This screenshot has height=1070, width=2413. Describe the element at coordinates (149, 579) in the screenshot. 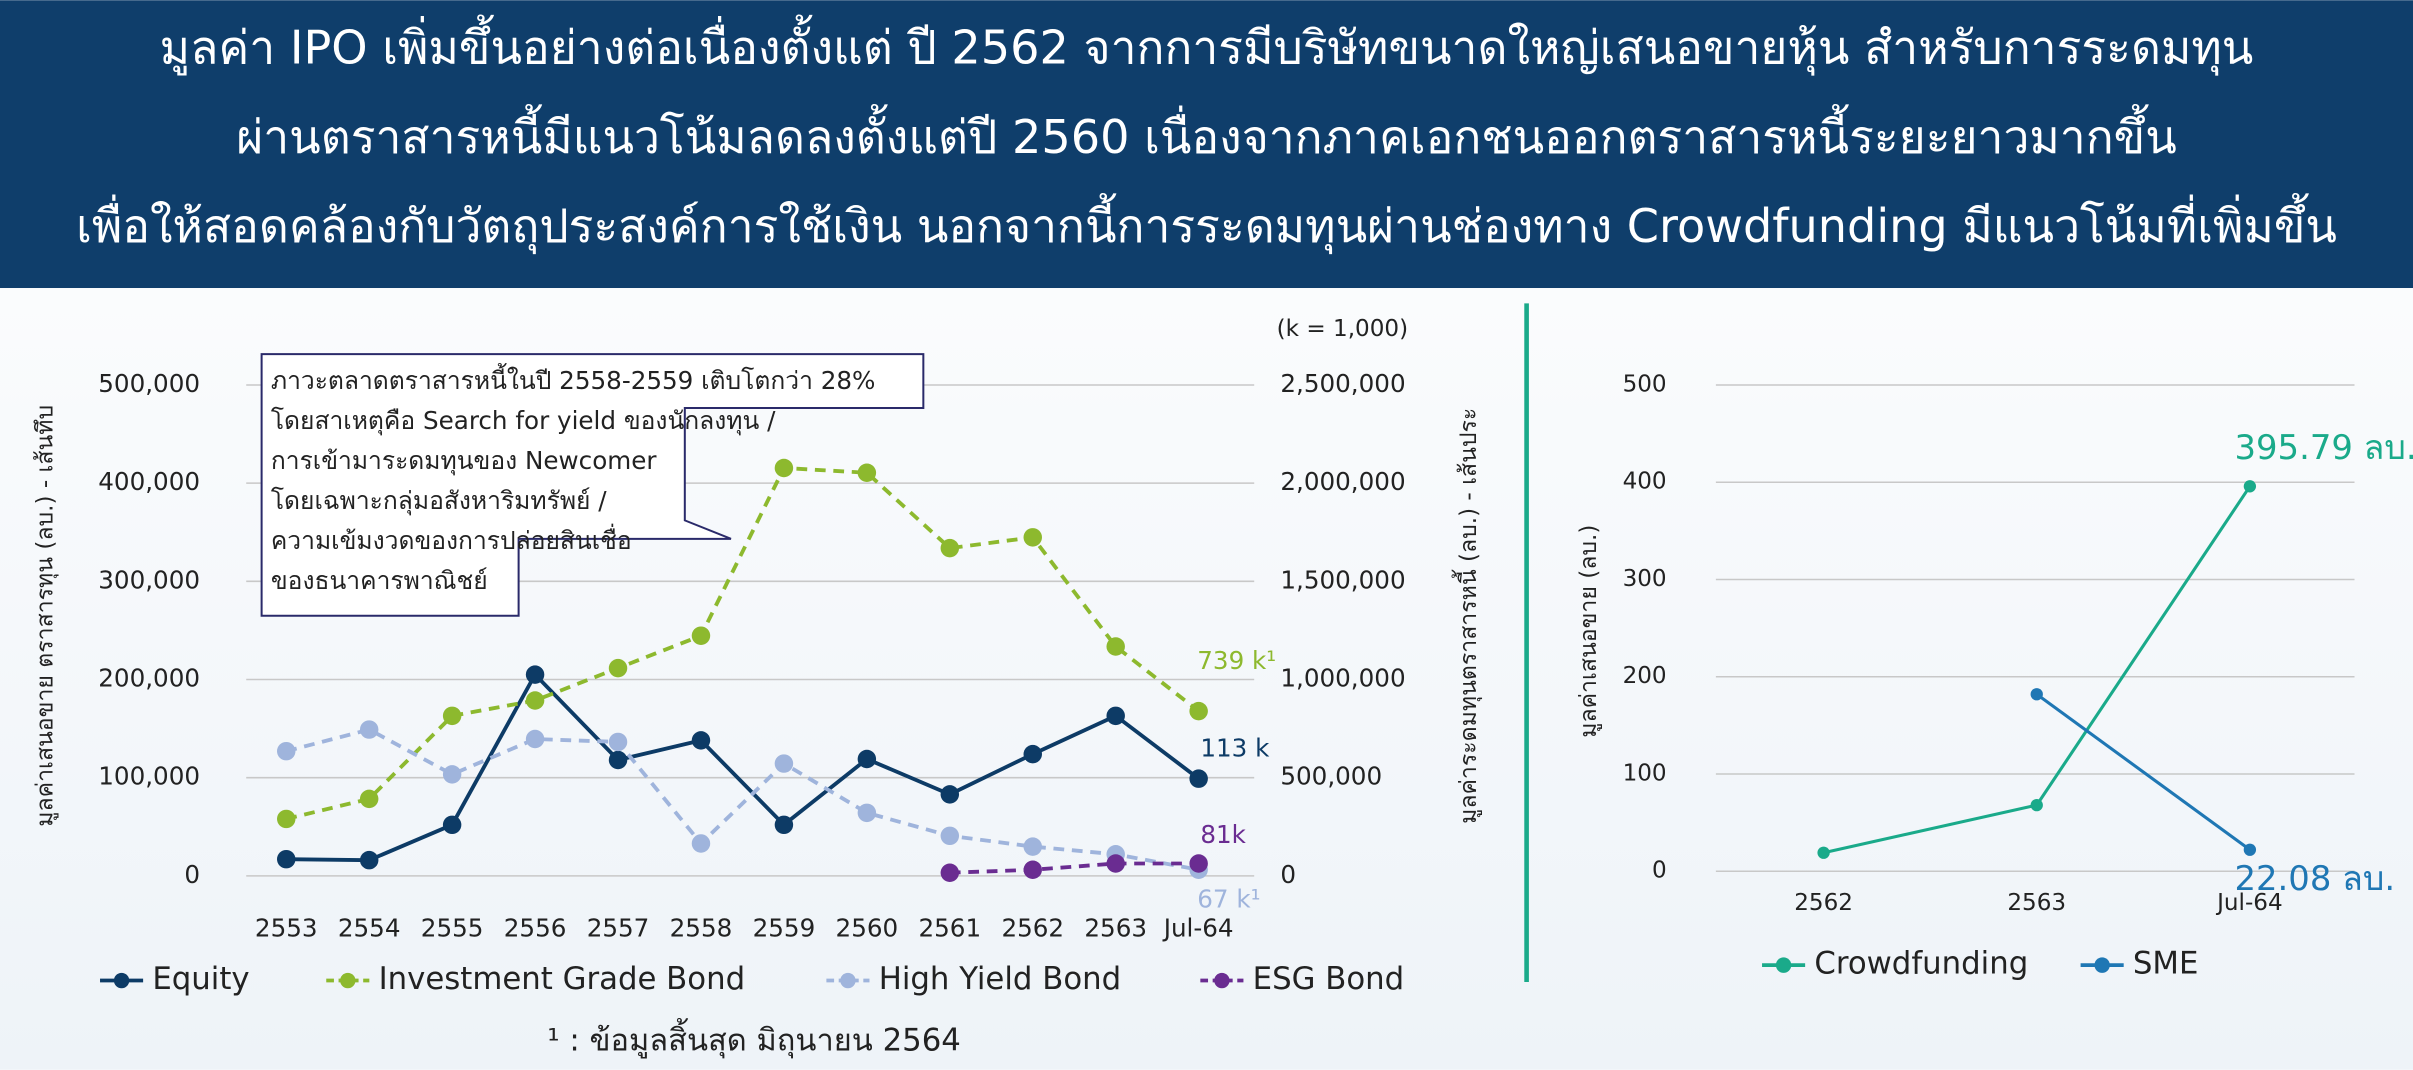

I see `y-tick-label: 300,000` at that location.